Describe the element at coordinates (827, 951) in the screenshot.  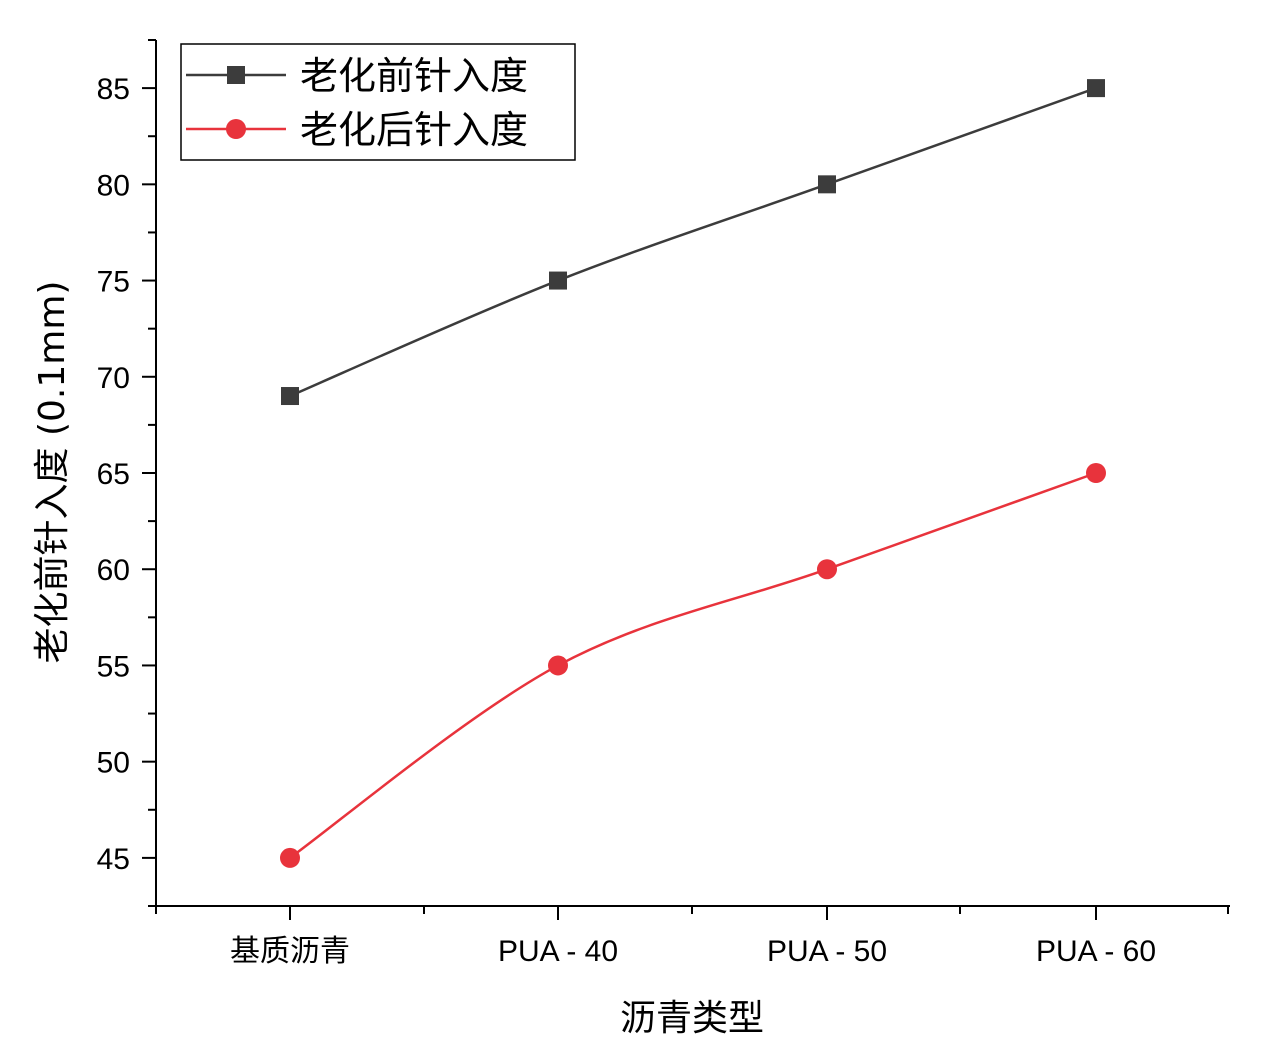
I see `x-tick-label: PUA - 50` at that location.